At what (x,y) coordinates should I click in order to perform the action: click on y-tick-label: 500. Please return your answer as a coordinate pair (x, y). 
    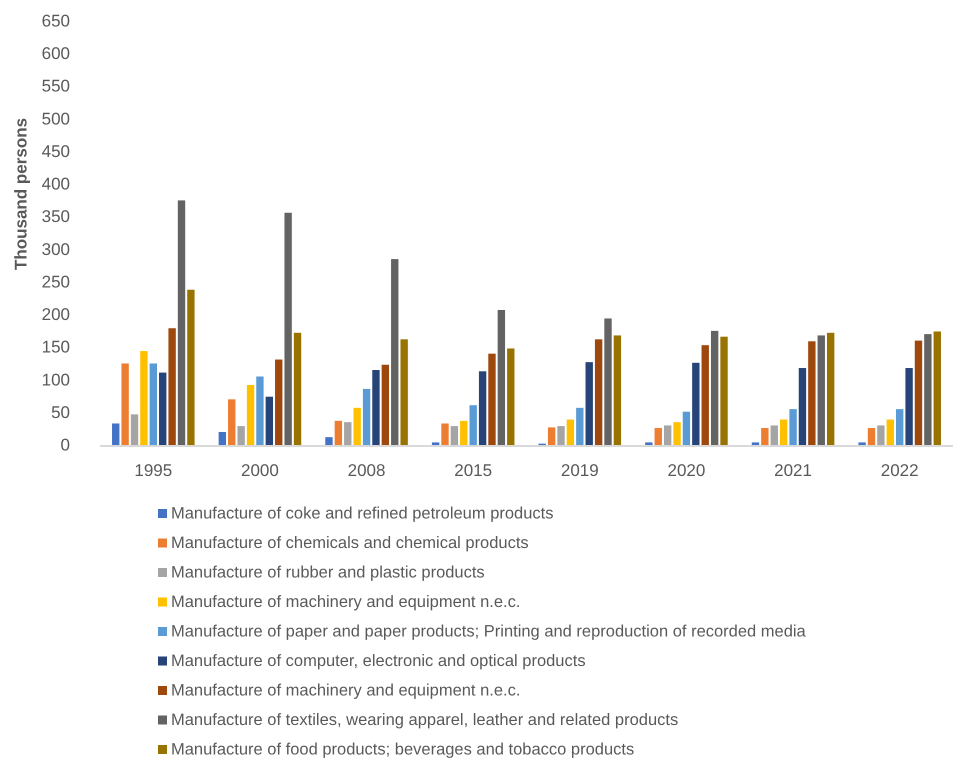
    Looking at the image, I should click on (56, 118).